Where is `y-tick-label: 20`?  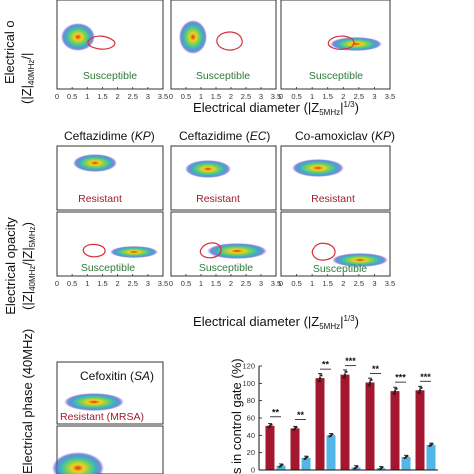 y-tick-label: 20 is located at coordinates (251, 452).